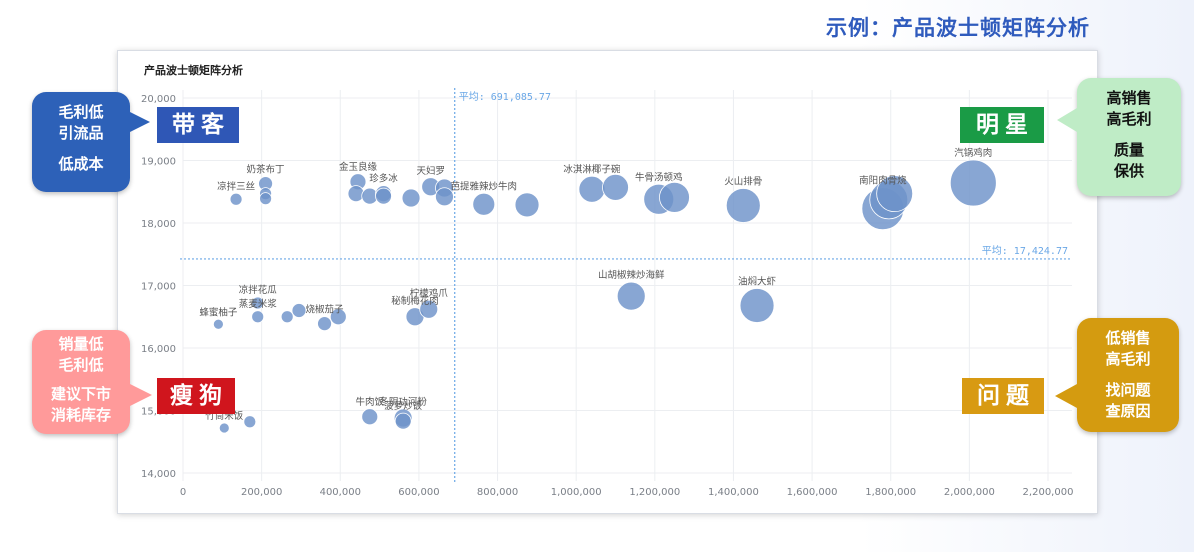 The width and height of the screenshot is (1194, 552). Describe the element at coordinates (196, 396) in the screenshot. I see `quadrant-label-bottom-left: 瘦狗` at that location.